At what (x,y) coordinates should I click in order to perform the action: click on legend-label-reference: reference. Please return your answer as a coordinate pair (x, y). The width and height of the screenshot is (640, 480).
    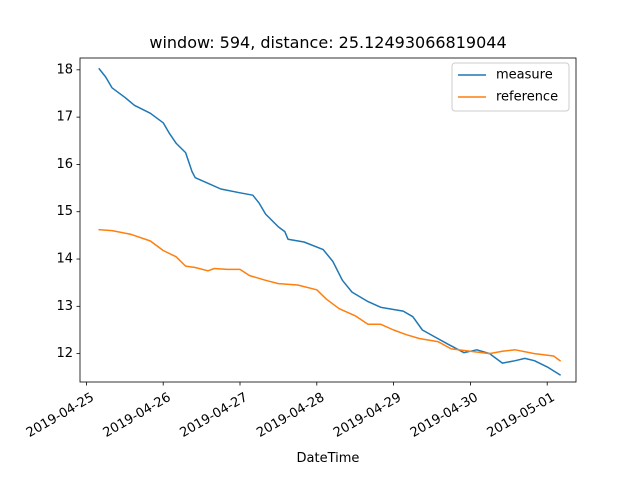
    Looking at the image, I should click on (527, 97).